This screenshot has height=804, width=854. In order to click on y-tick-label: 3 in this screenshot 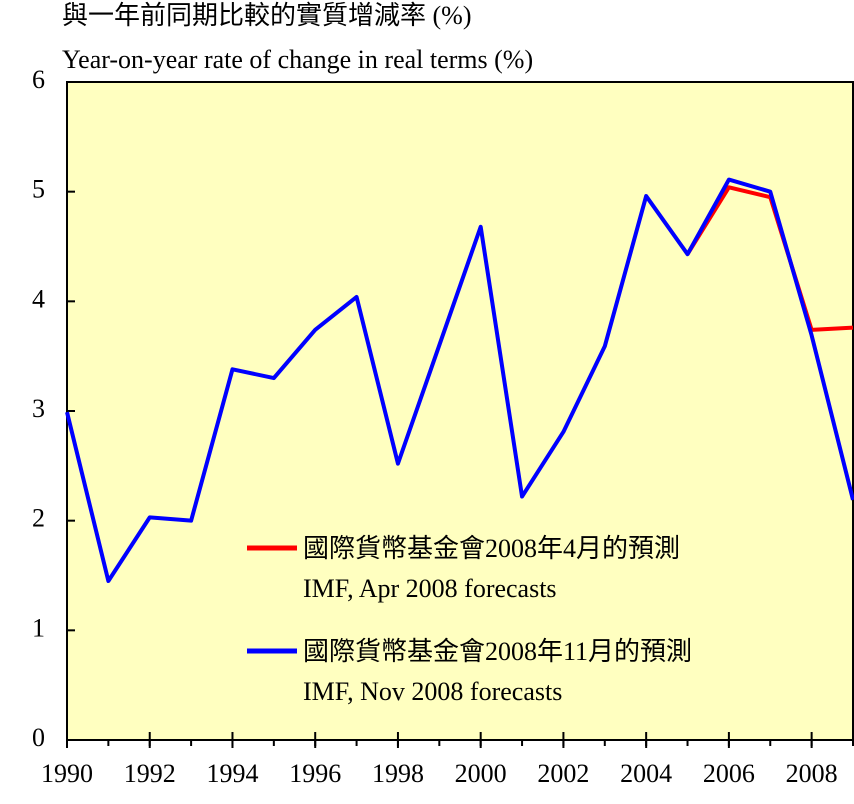, I will do `click(38, 408)`.